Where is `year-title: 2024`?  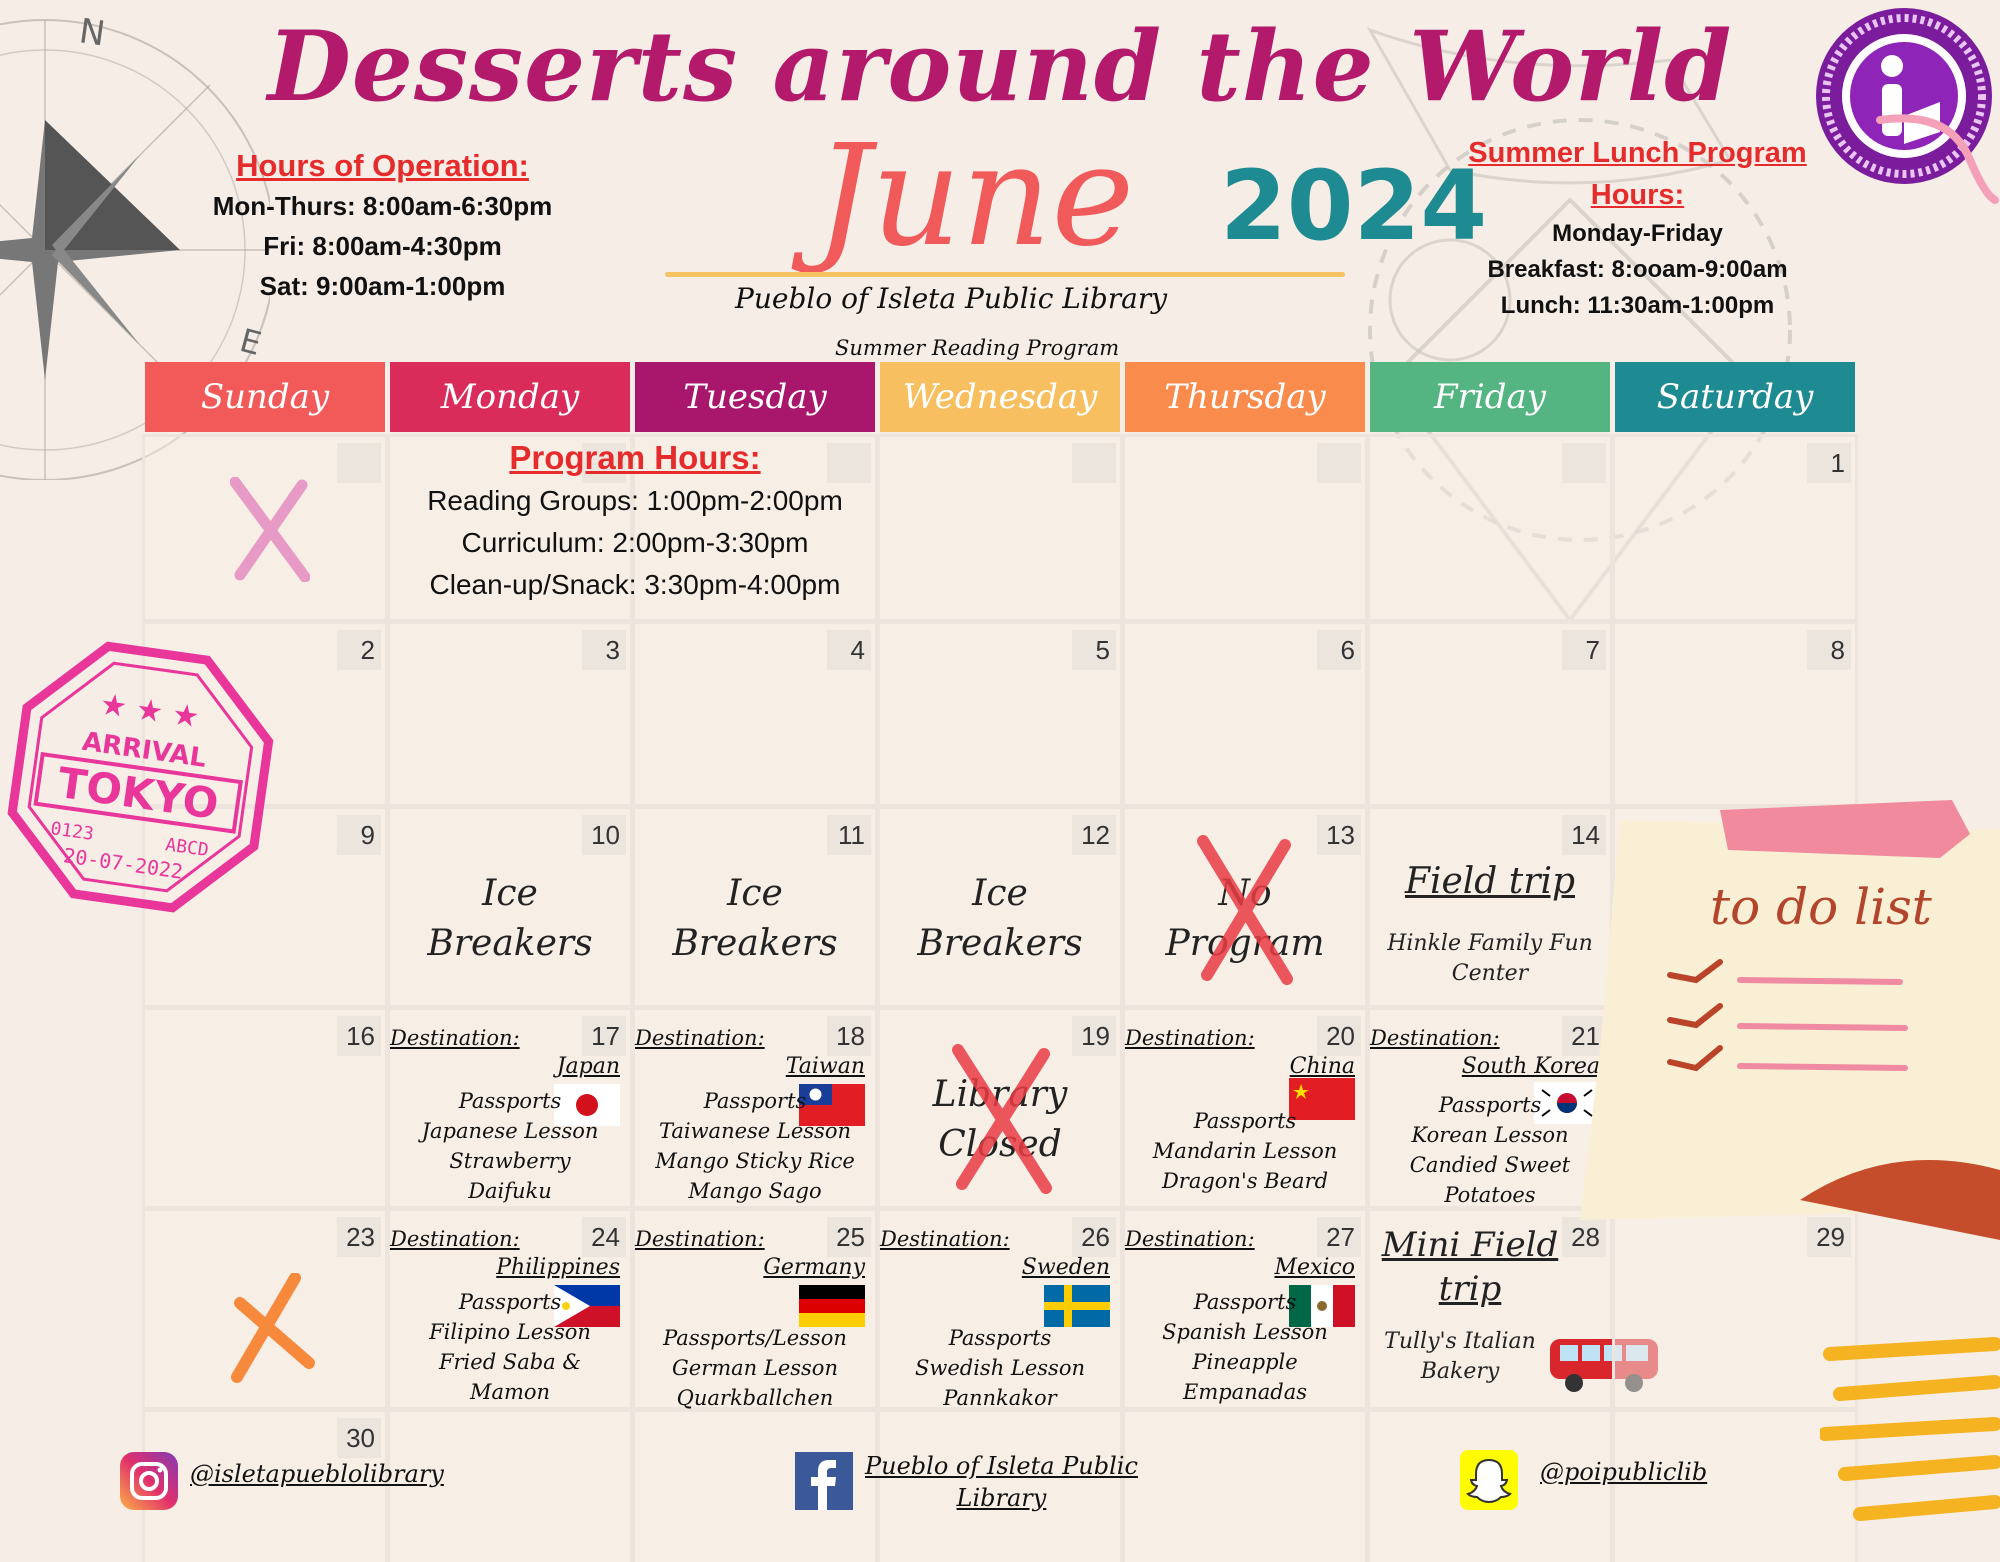 year-title: 2024 is located at coordinates (1354, 206).